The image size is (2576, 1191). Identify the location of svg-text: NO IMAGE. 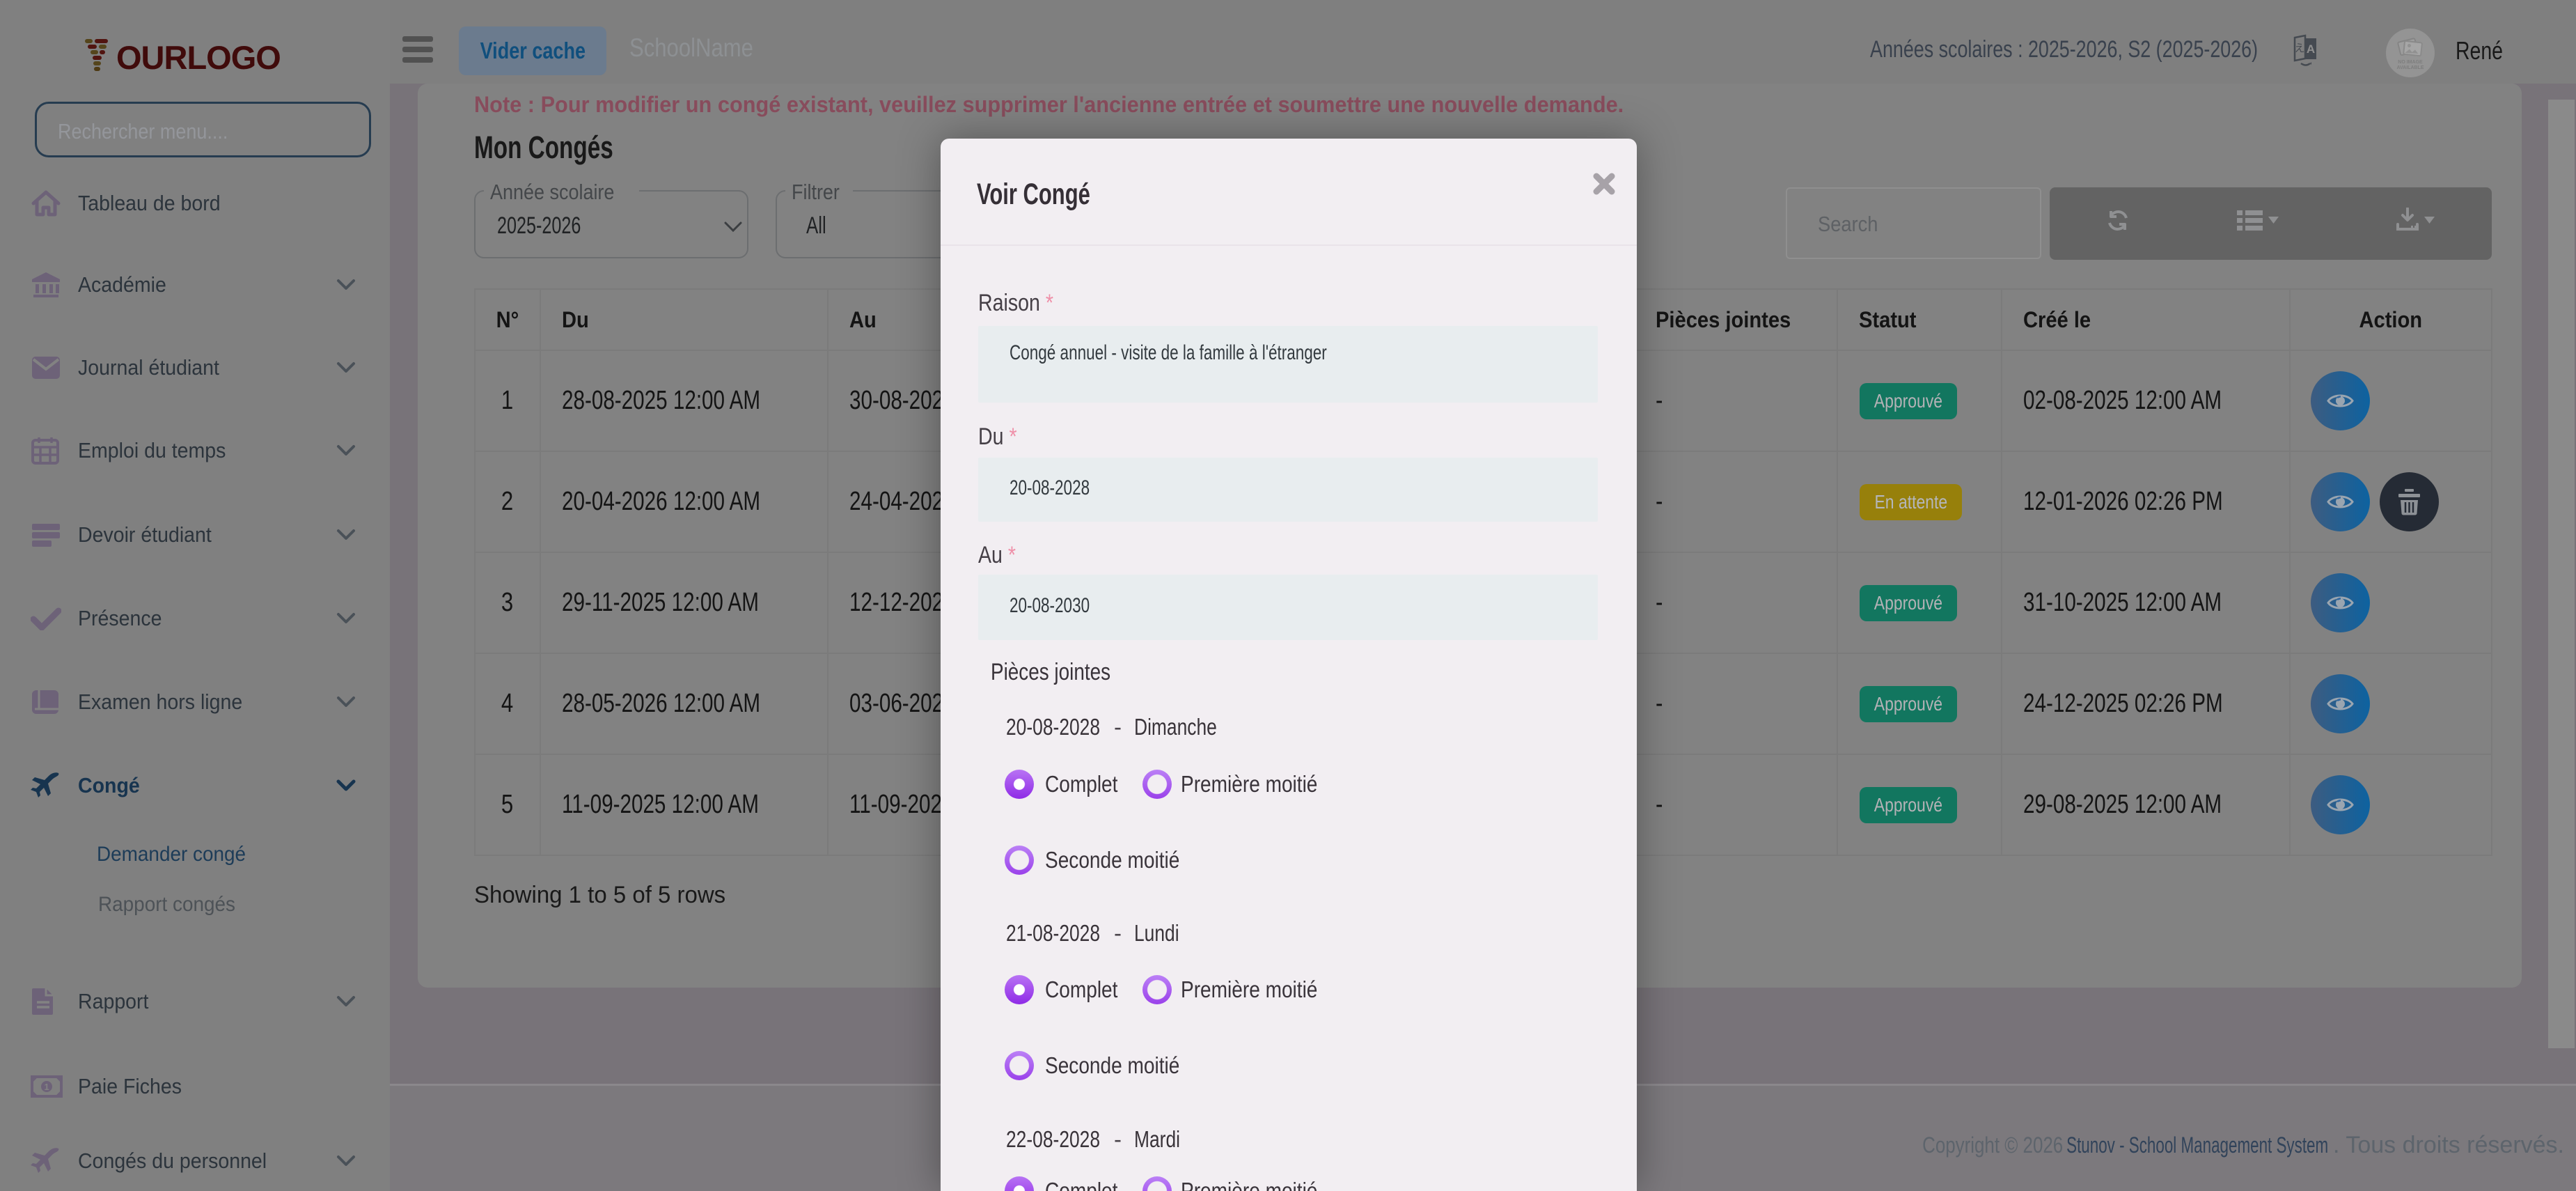
(2410, 62).